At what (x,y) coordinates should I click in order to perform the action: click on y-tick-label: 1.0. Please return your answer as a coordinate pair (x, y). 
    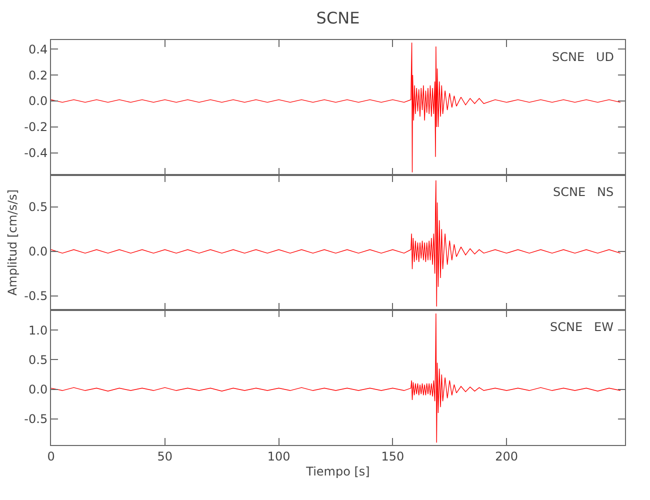
    Looking at the image, I should click on (38, 330).